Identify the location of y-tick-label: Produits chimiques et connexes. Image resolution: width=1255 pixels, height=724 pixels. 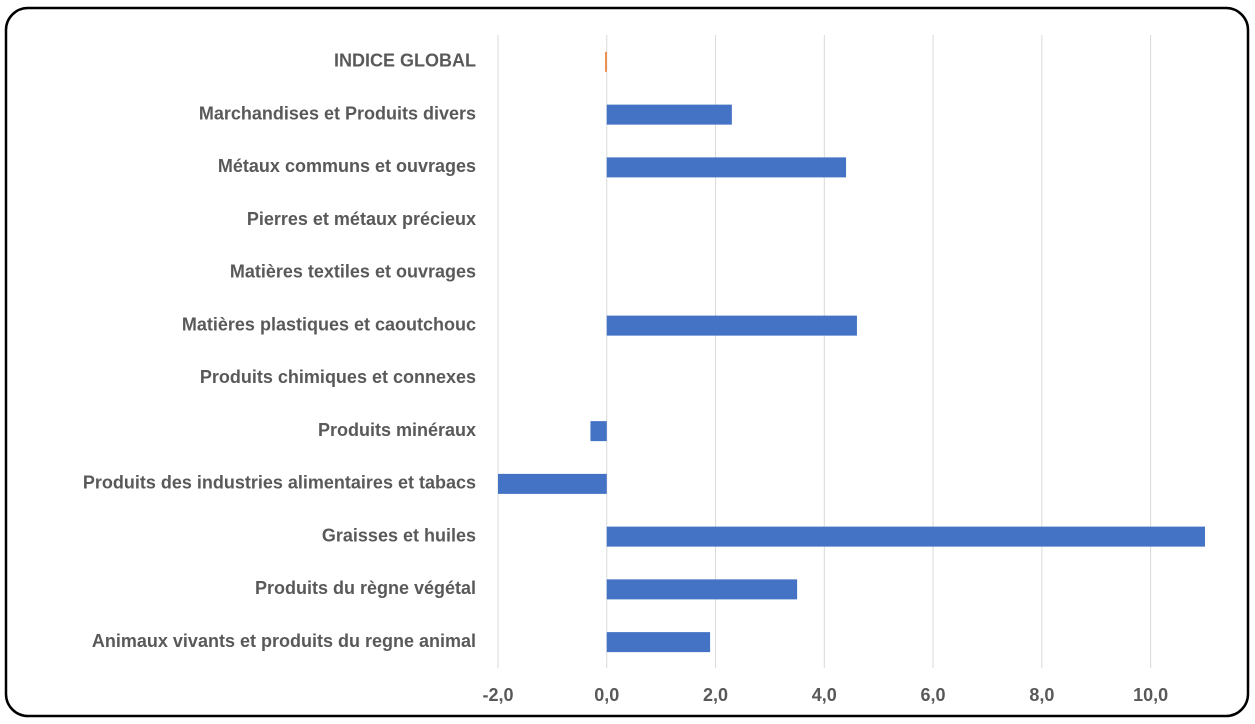
(338, 377).